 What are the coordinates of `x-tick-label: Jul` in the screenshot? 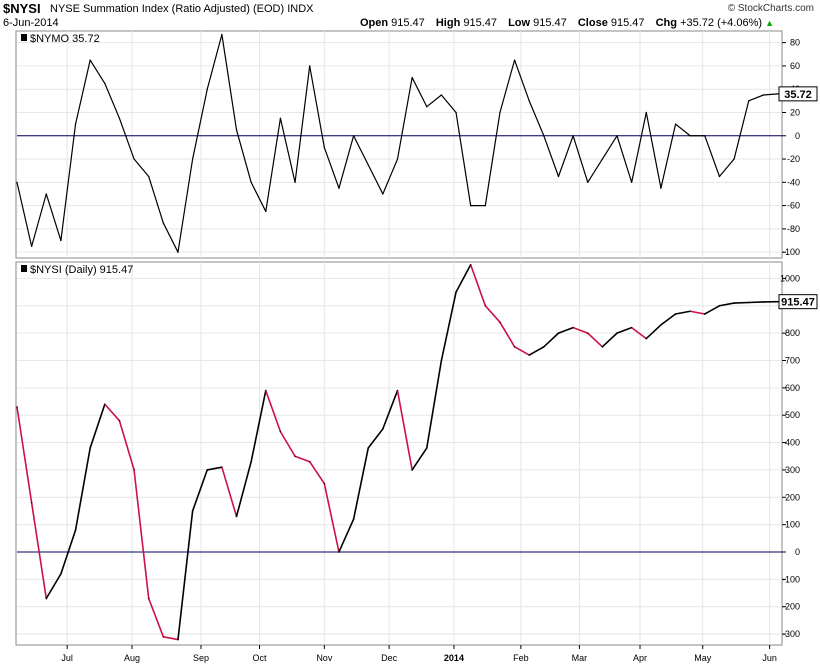 It's located at (67, 658).